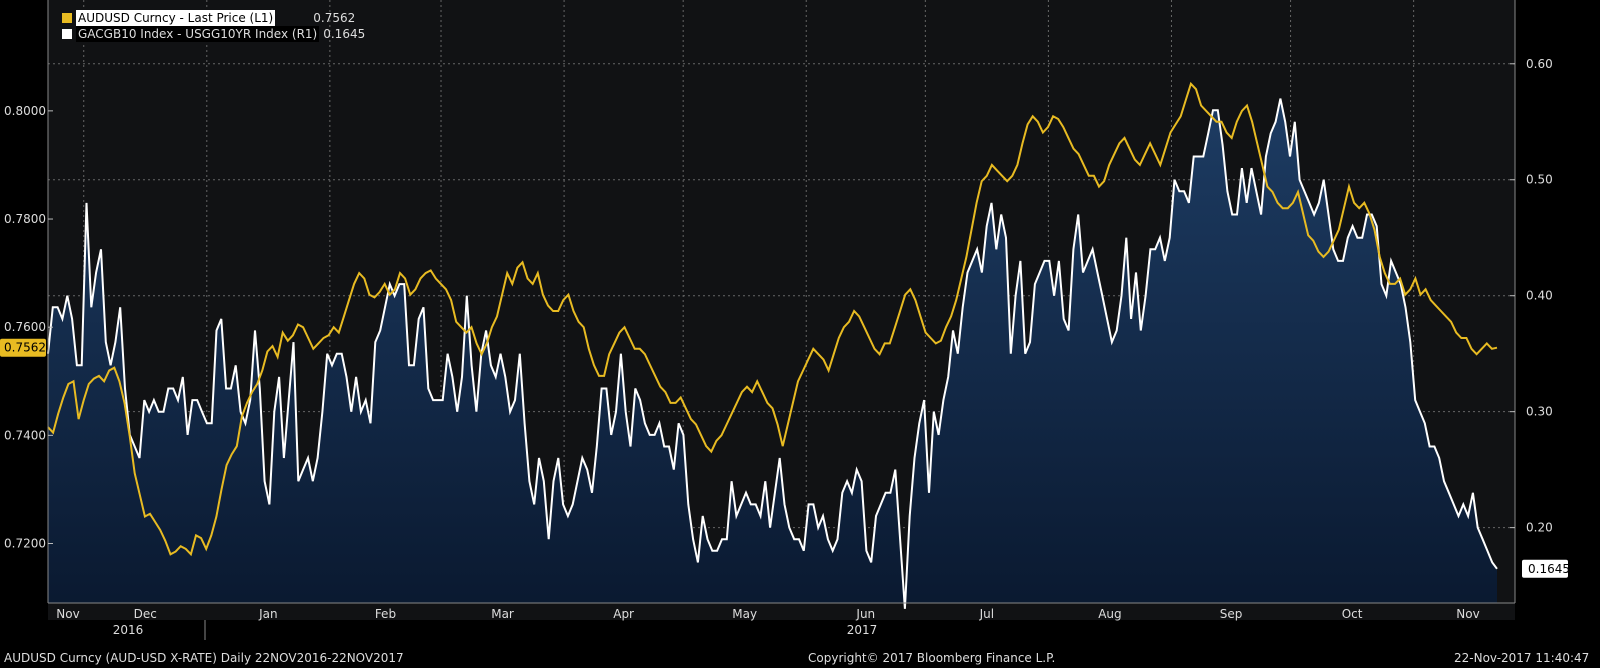 This screenshot has height=668, width=1600. I want to click on left-axis-tick-label: 0.7600, so click(25, 327).